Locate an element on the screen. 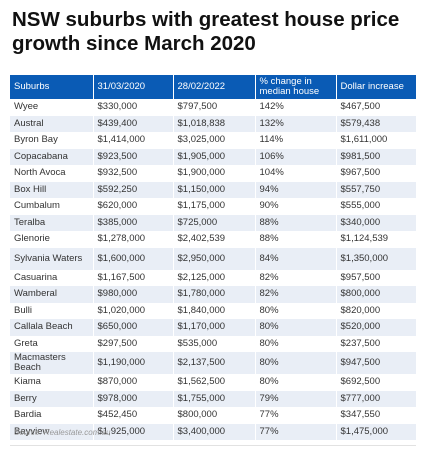  suburb-cell: Bardia is located at coordinates (52, 415).